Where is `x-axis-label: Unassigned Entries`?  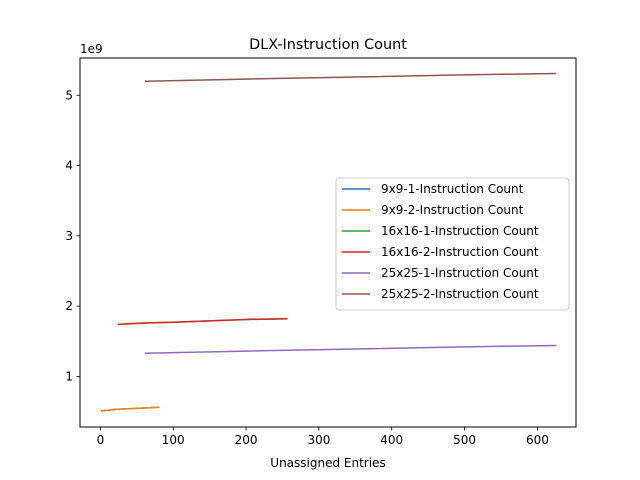 x-axis-label: Unassigned Entries is located at coordinates (327, 463).